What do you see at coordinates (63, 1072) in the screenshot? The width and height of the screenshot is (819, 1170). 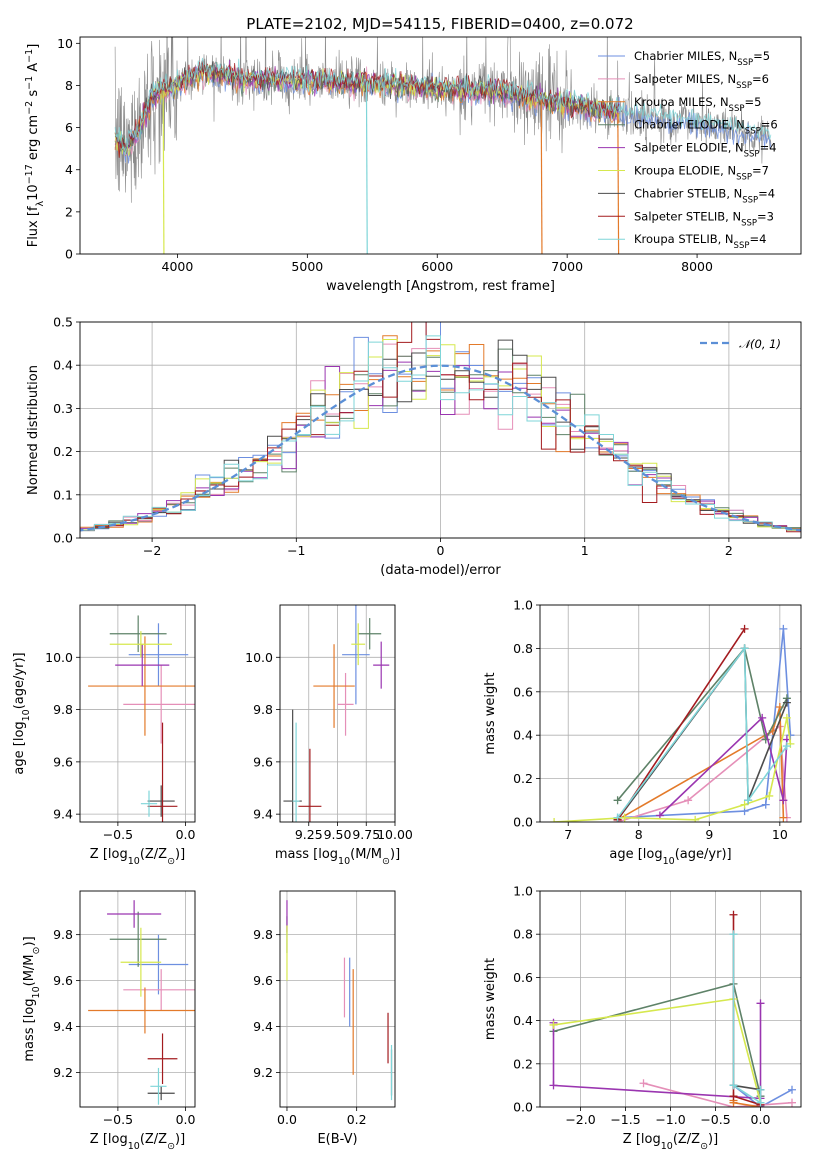 I see `y-tick-label: 9.2` at bounding box center [63, 1072].